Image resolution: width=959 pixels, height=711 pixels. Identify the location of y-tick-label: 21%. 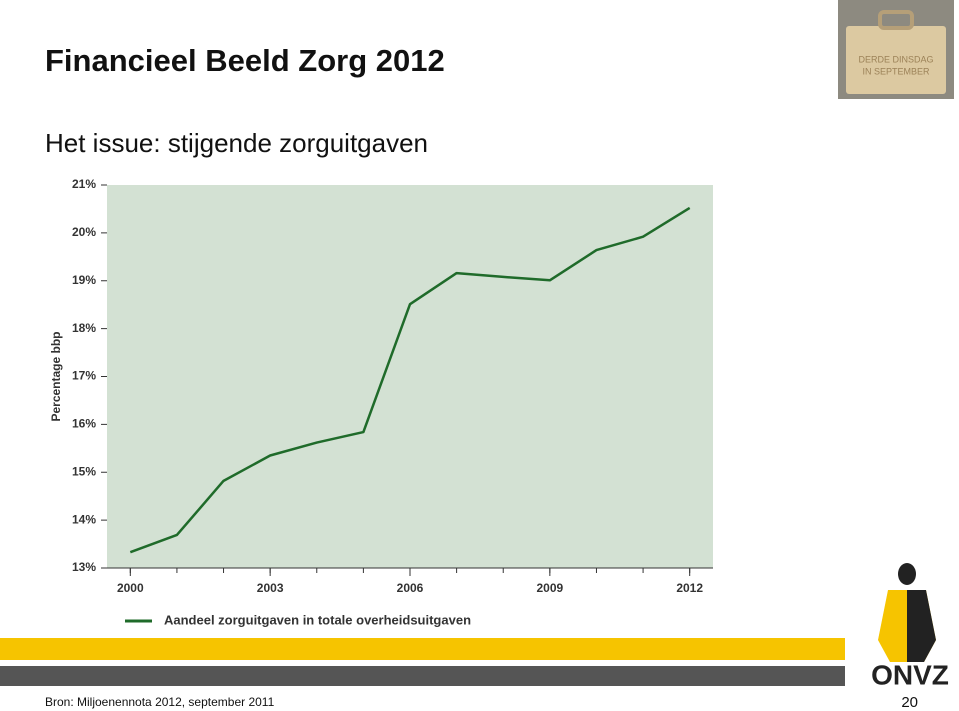
(84, 184).